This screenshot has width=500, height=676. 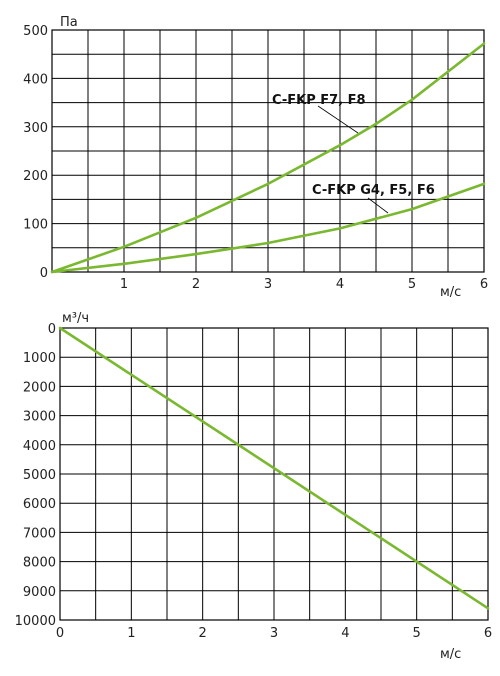 What do you see at coordinates (69, 22) in the screenshot?
I see `chart1-ylabel: Па` at bounding box center [69, 22].